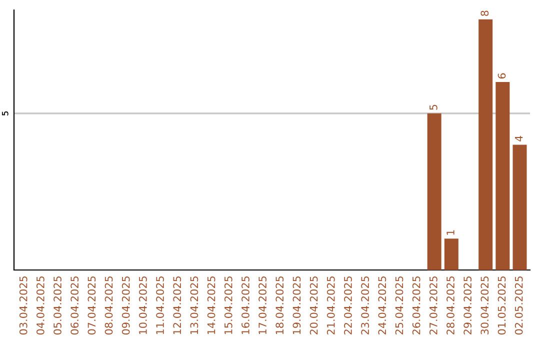 This screenshot has width=540, height=340. Describe the element at coordinates (468, 305) in the screenshot. I see `x-tick-label: 29.04.2025` at that location.